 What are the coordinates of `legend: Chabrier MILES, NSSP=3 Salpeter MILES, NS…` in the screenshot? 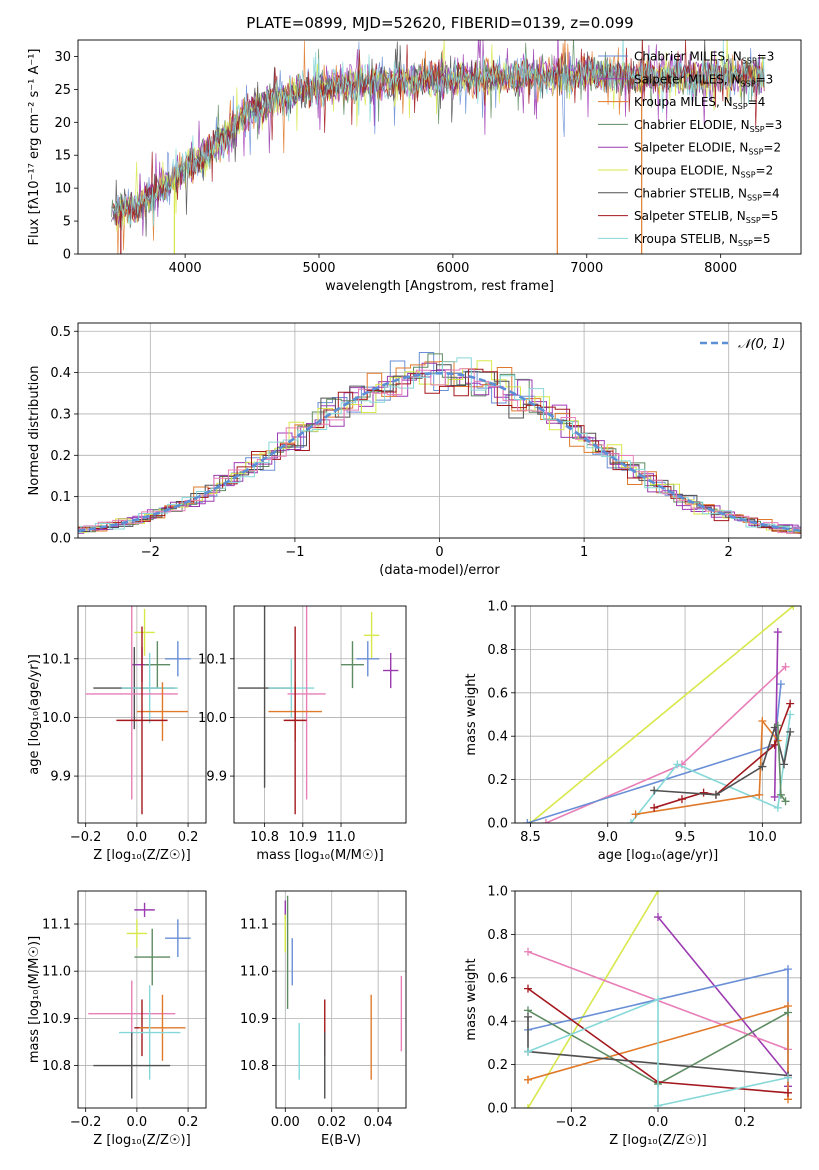 It's located at (690, 149).